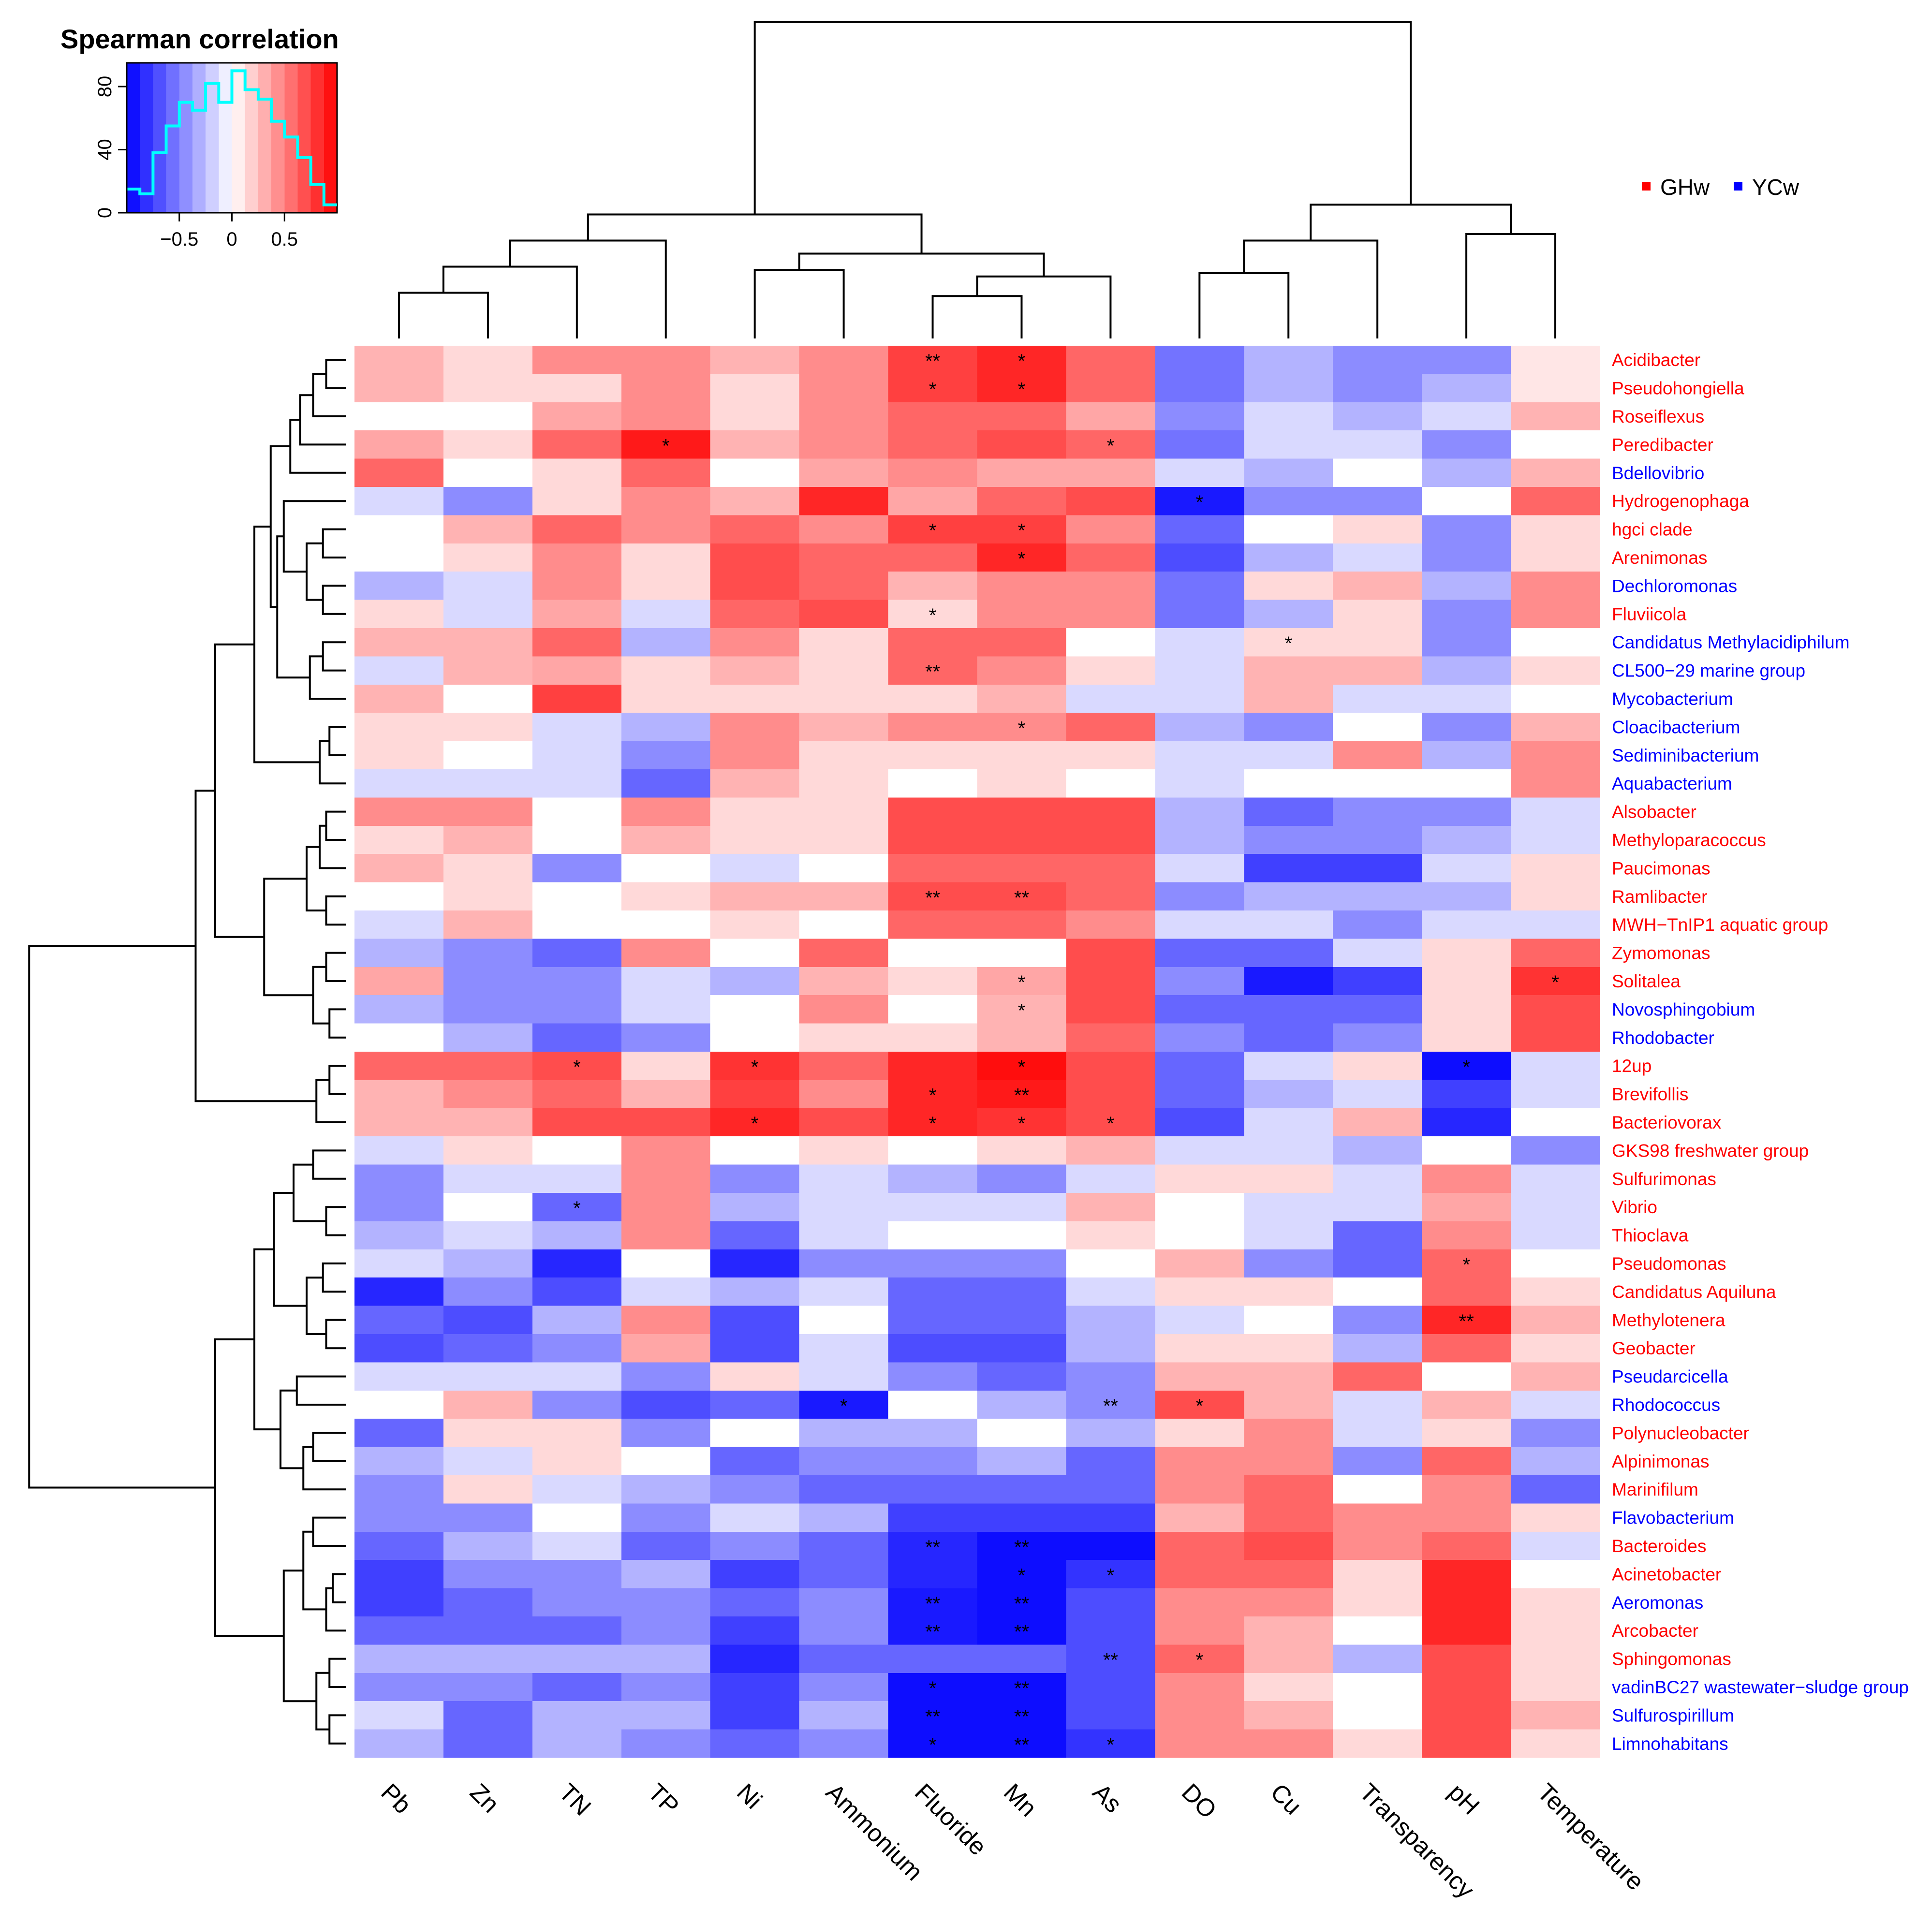 The image size is (1932, 1923). I want to click on row-label: Rhodobacter, so click(1663, 1038).